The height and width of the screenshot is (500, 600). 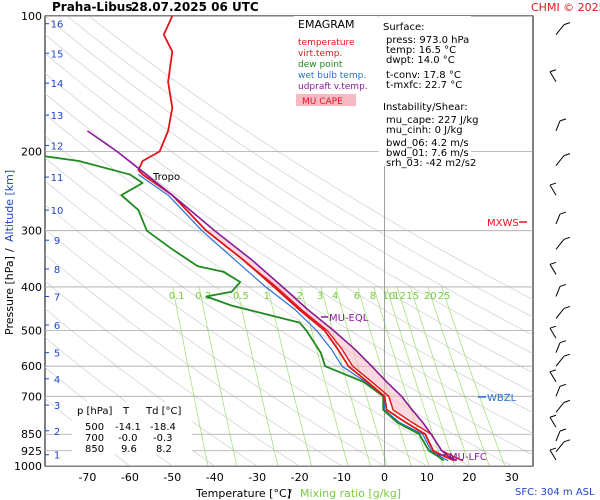 What do you see at coordinates (57, 54) in the screenshot?
I see `altitude-tick-label: 15` at bounding box center [57, 54].